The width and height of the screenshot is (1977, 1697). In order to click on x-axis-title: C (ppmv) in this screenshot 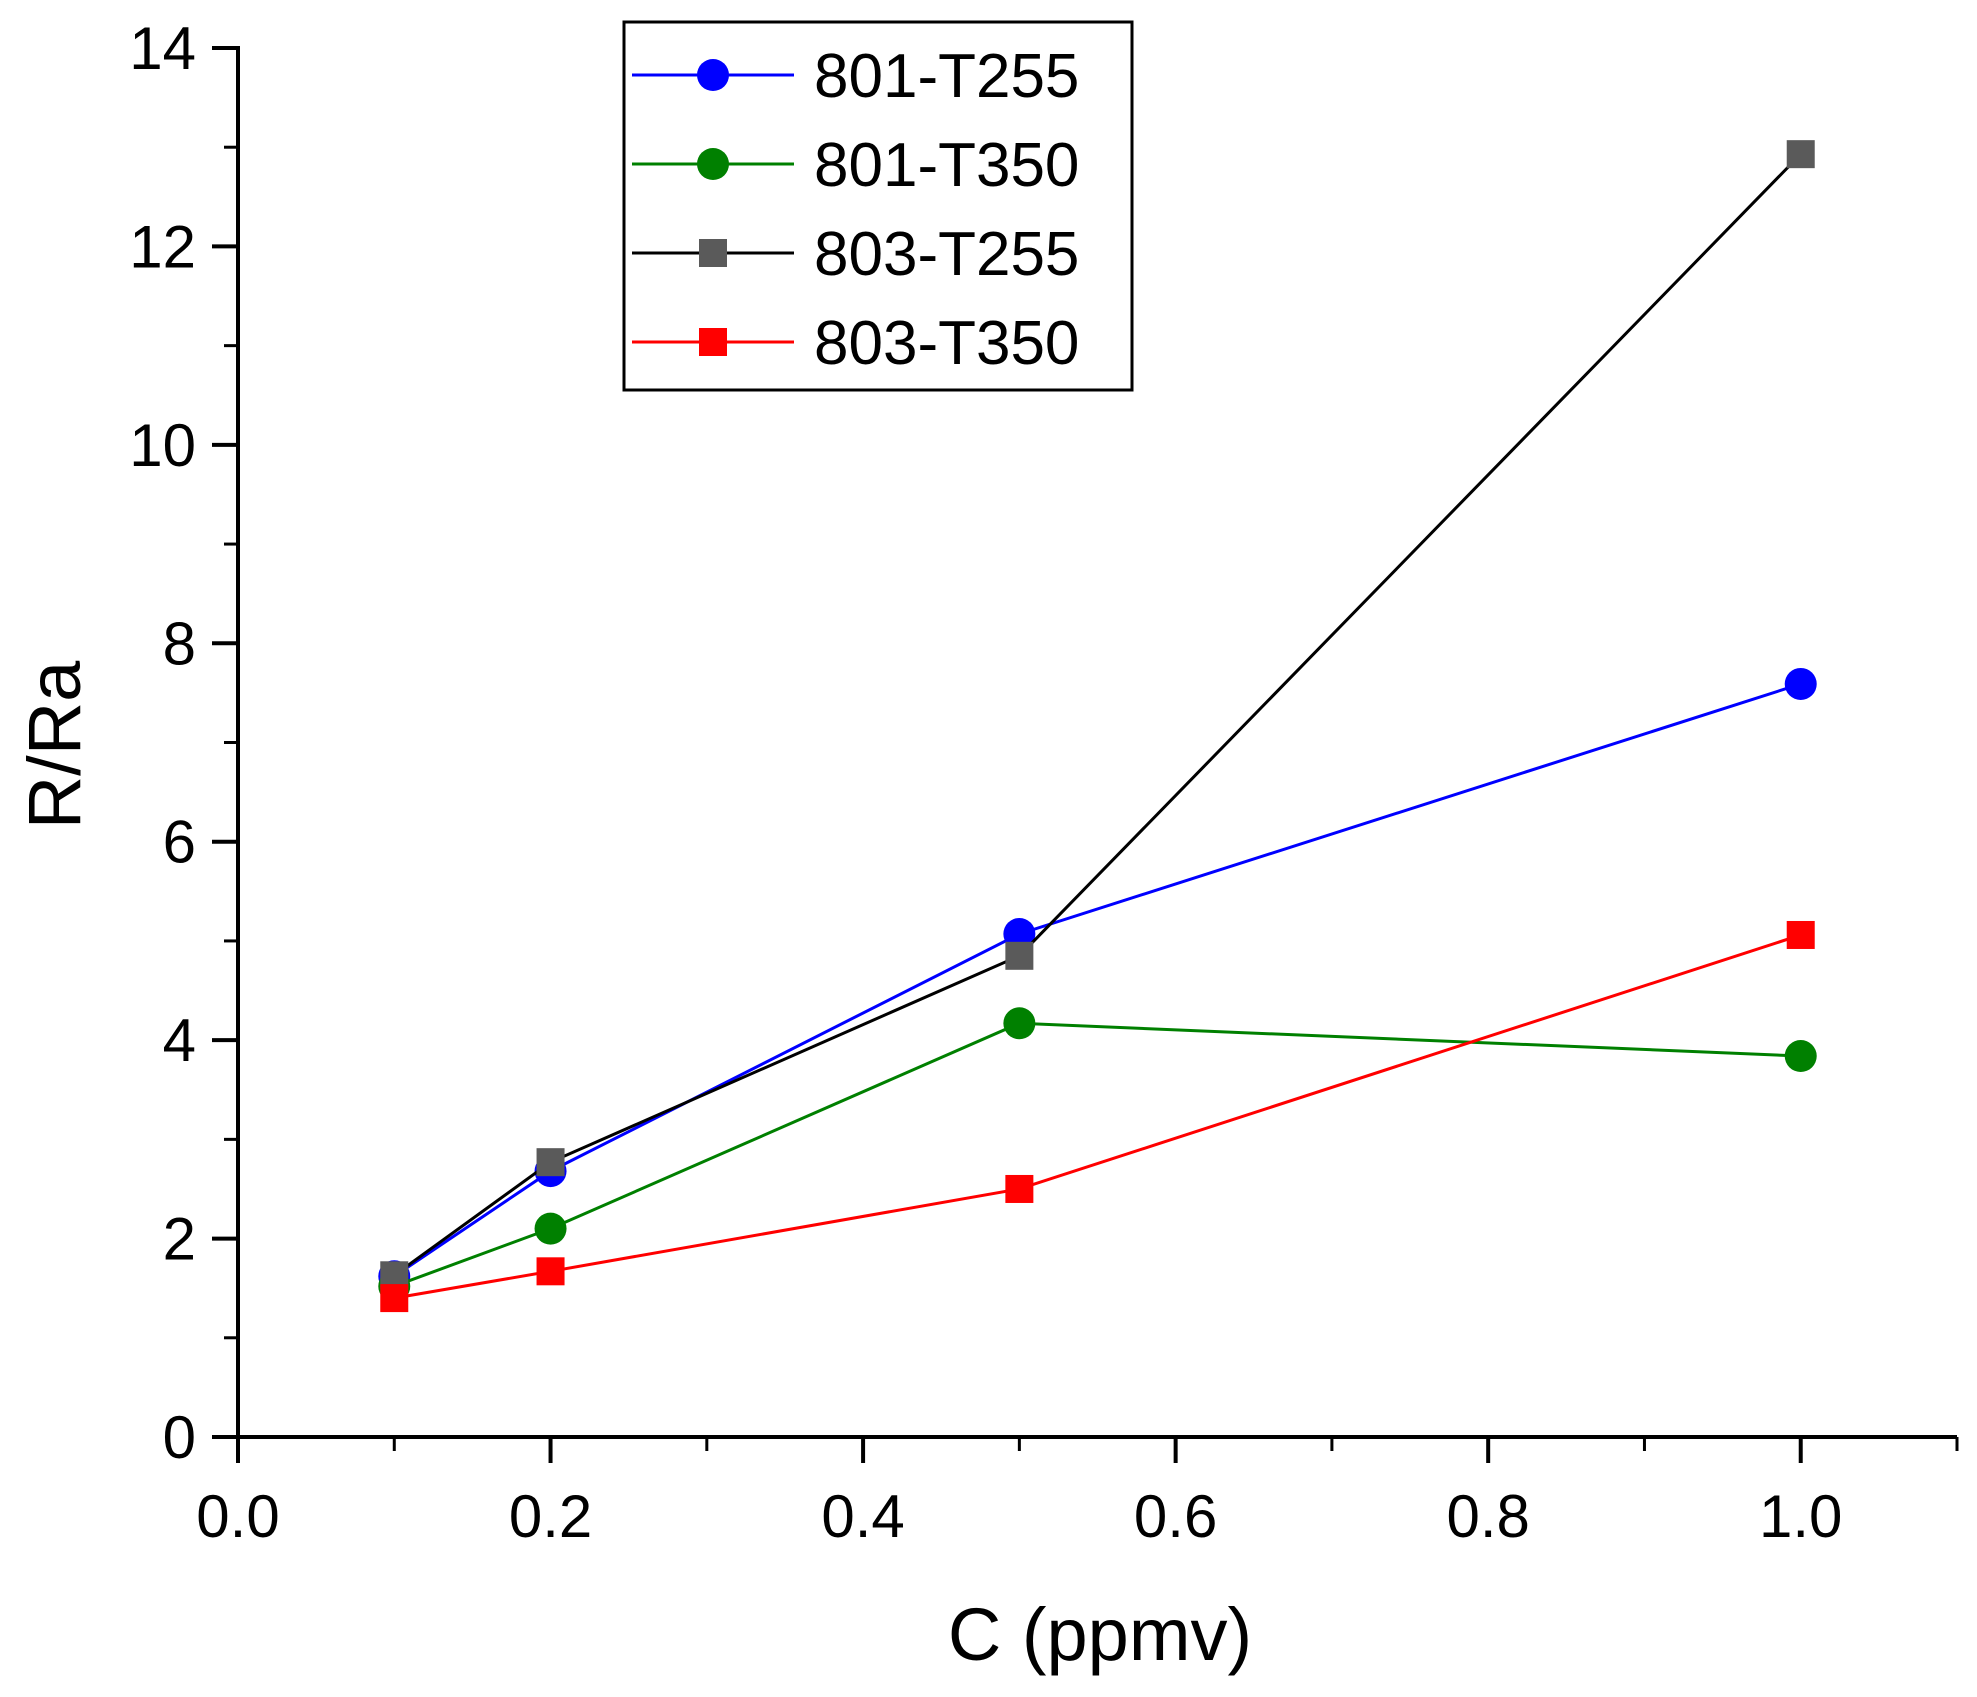, I will do `click(1100, 1634)`.